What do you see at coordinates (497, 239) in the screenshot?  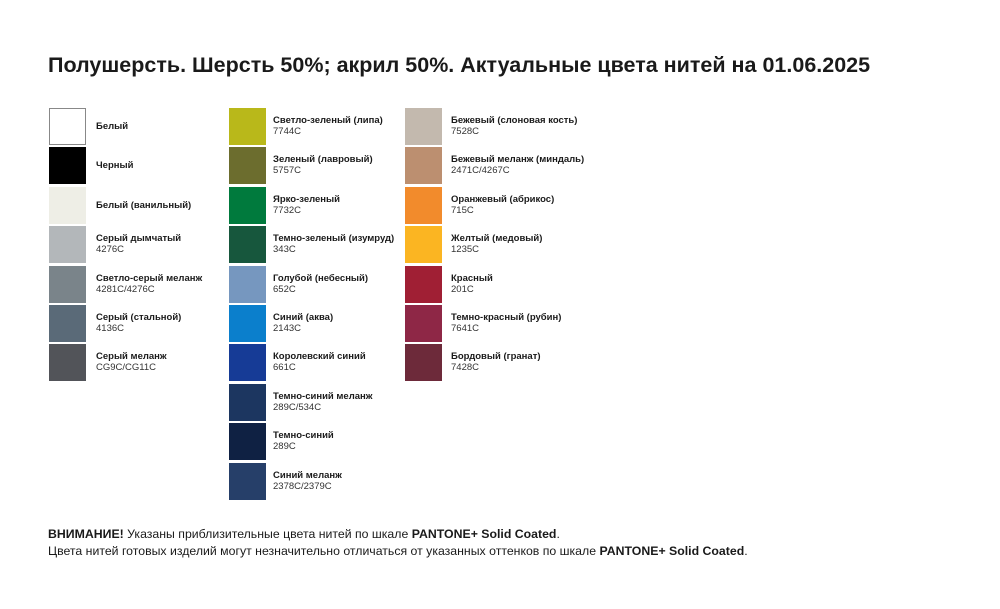 I see `color-name: Желтый (медовый)` at bounding box center [497, 239].